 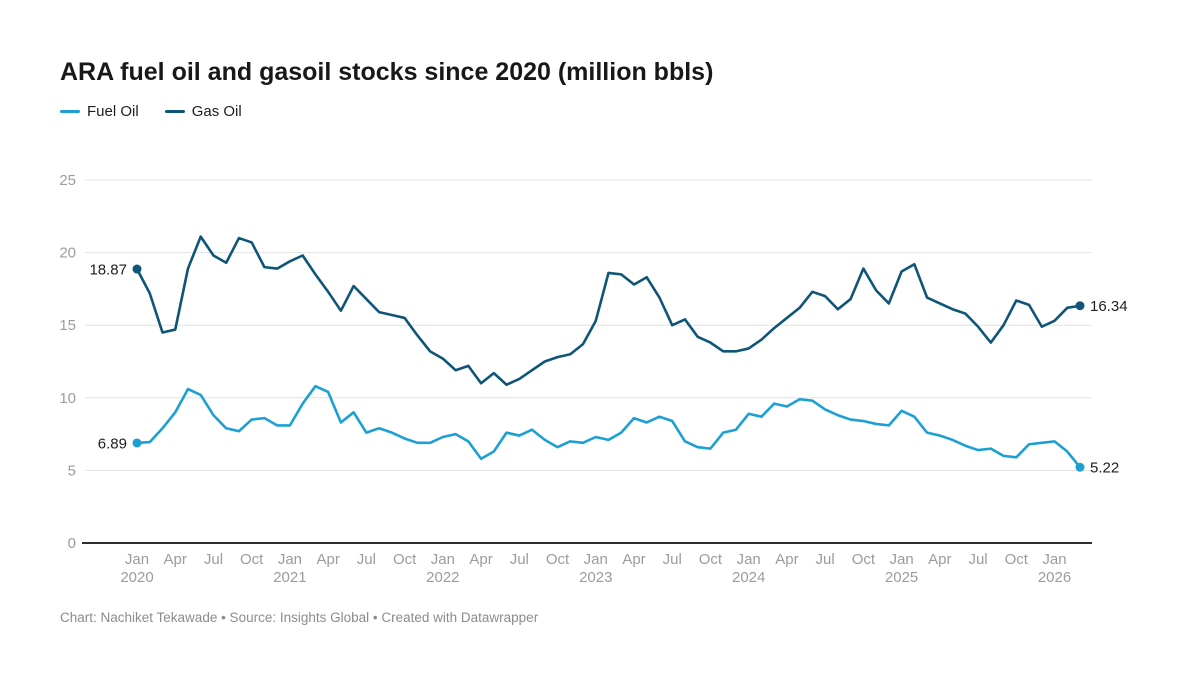 I want to click on y-tick-label: 20, so click(x=67, y=253).